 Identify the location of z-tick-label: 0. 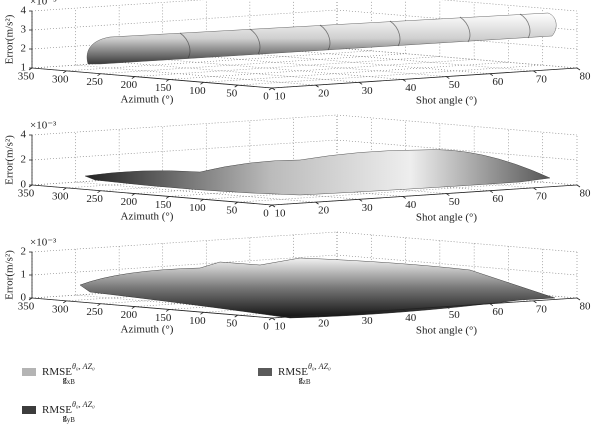
(24, 298).